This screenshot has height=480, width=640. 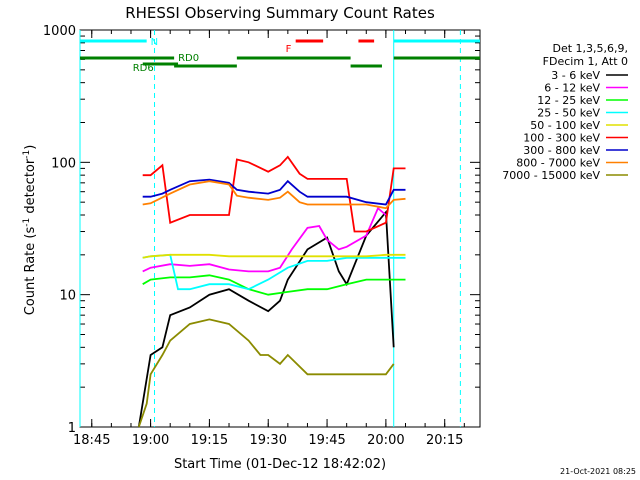 I want to click on legend-label: 300 - 800 keV, so click(x=561, y=150).